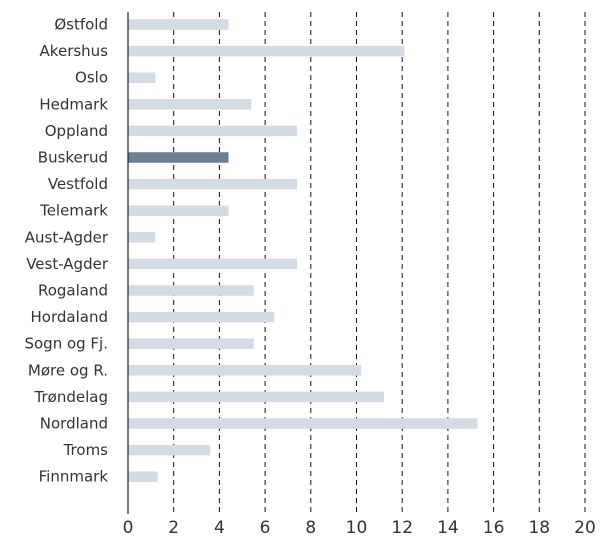  What do you see at coordinates (213, 264) in the screenshot?
I see `bar-vest-agder` at bounding box center [213, 264].